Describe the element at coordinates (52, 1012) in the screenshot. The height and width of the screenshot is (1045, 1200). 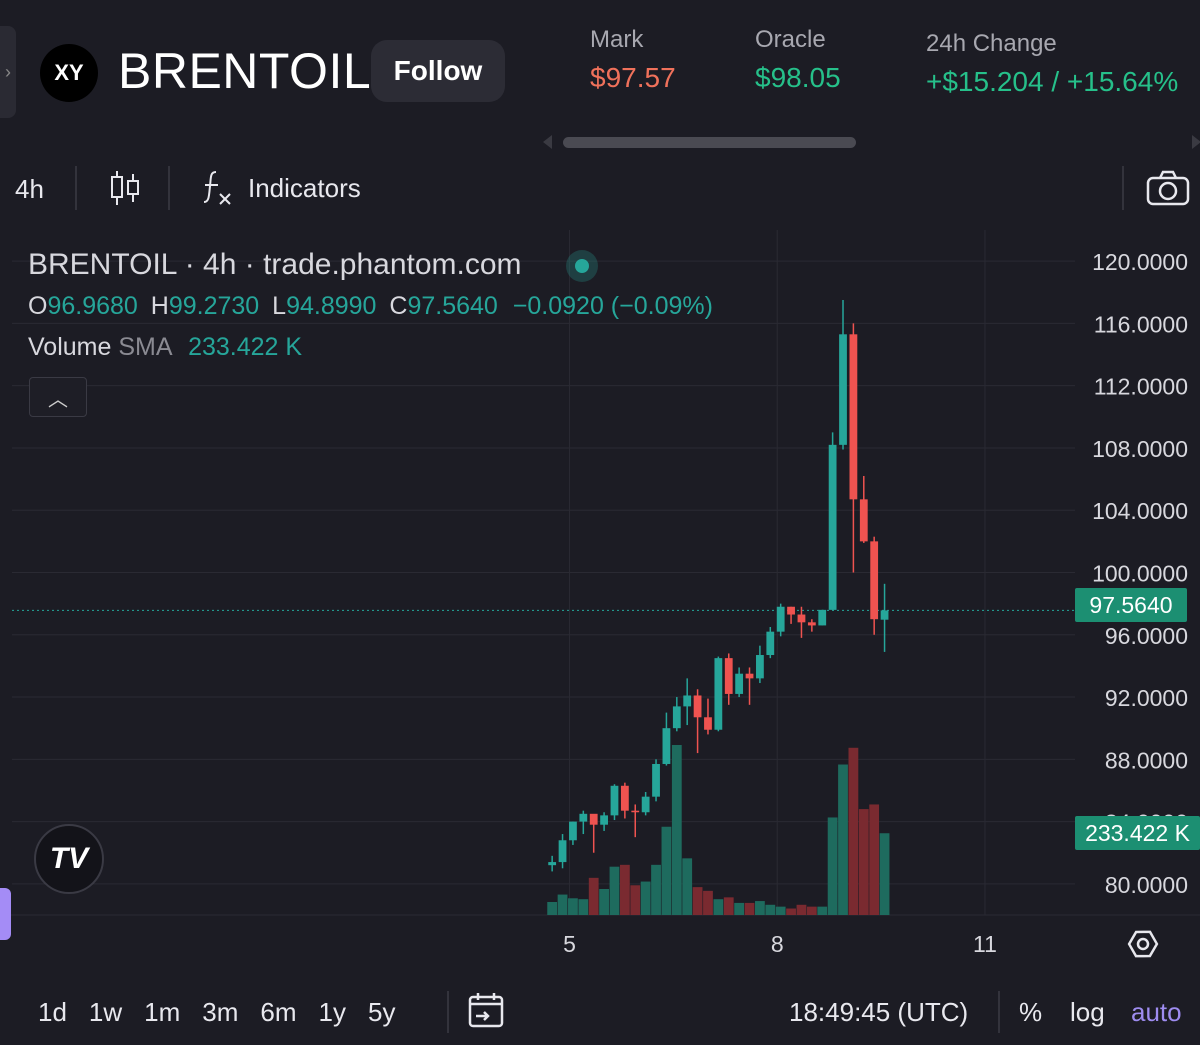
I see `range-button-1d: 1d` at that location.